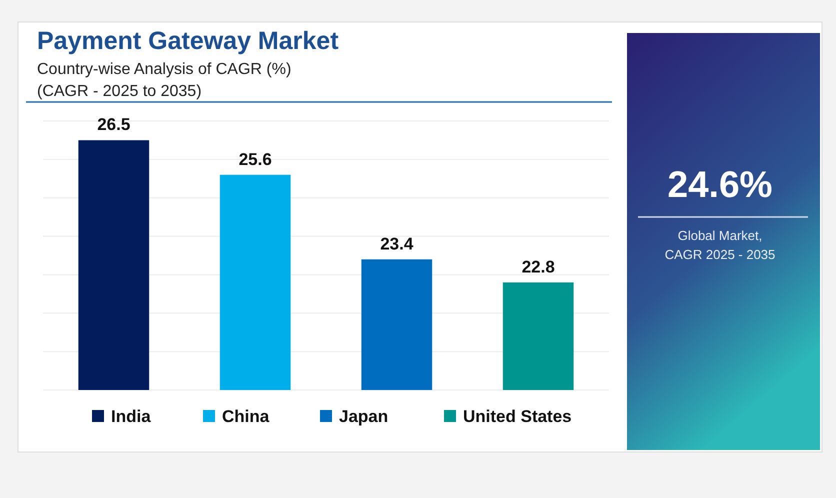  Describe the element at coordinates (517, 416) in the screenshot. I see `x-tick-label: United States` at that location.